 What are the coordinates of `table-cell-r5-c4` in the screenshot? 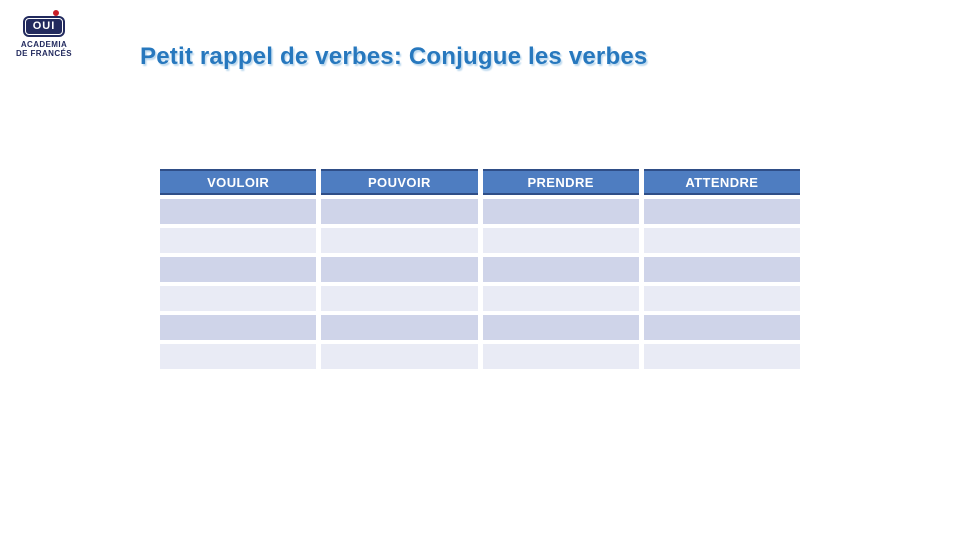 It's located at (721, 327).